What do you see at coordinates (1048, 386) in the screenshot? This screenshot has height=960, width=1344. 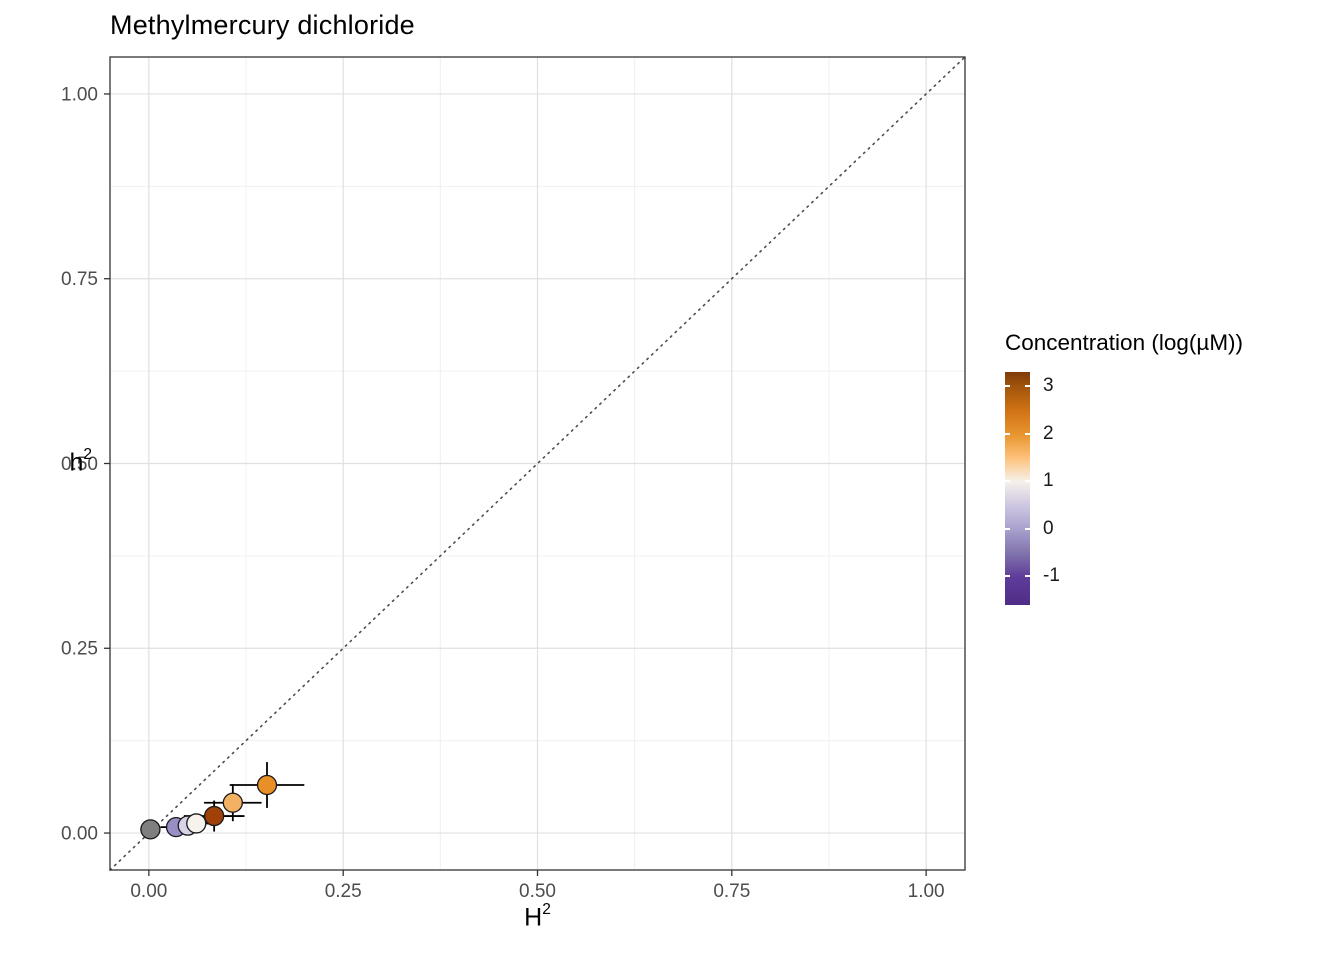 I see `colorbar-tick-label: 3` at bounding box center [1048, 386].